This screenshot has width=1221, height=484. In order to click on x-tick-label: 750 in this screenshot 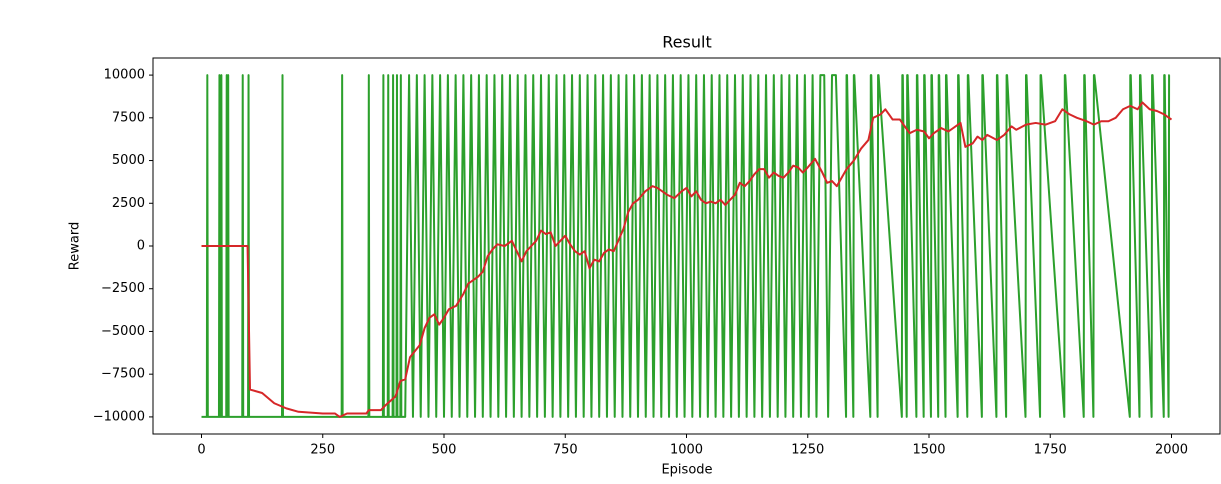, I will do `click(565, 450)`.